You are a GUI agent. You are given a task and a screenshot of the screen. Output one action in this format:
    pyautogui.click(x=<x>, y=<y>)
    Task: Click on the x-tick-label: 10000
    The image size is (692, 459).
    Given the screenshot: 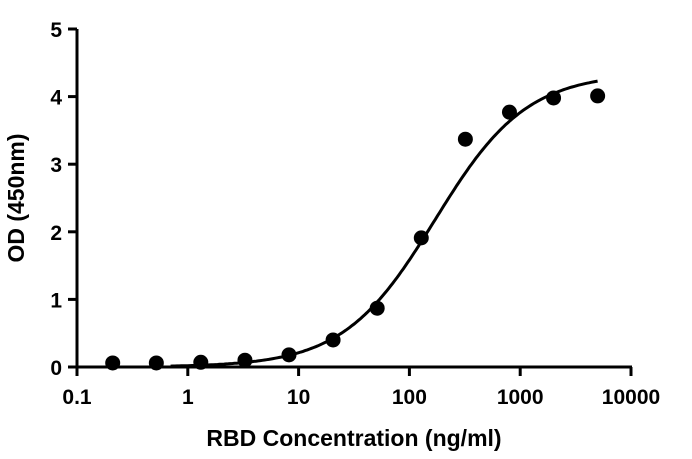 What is the action you would take?
    pyautogui.click(x=631, y=397)
    